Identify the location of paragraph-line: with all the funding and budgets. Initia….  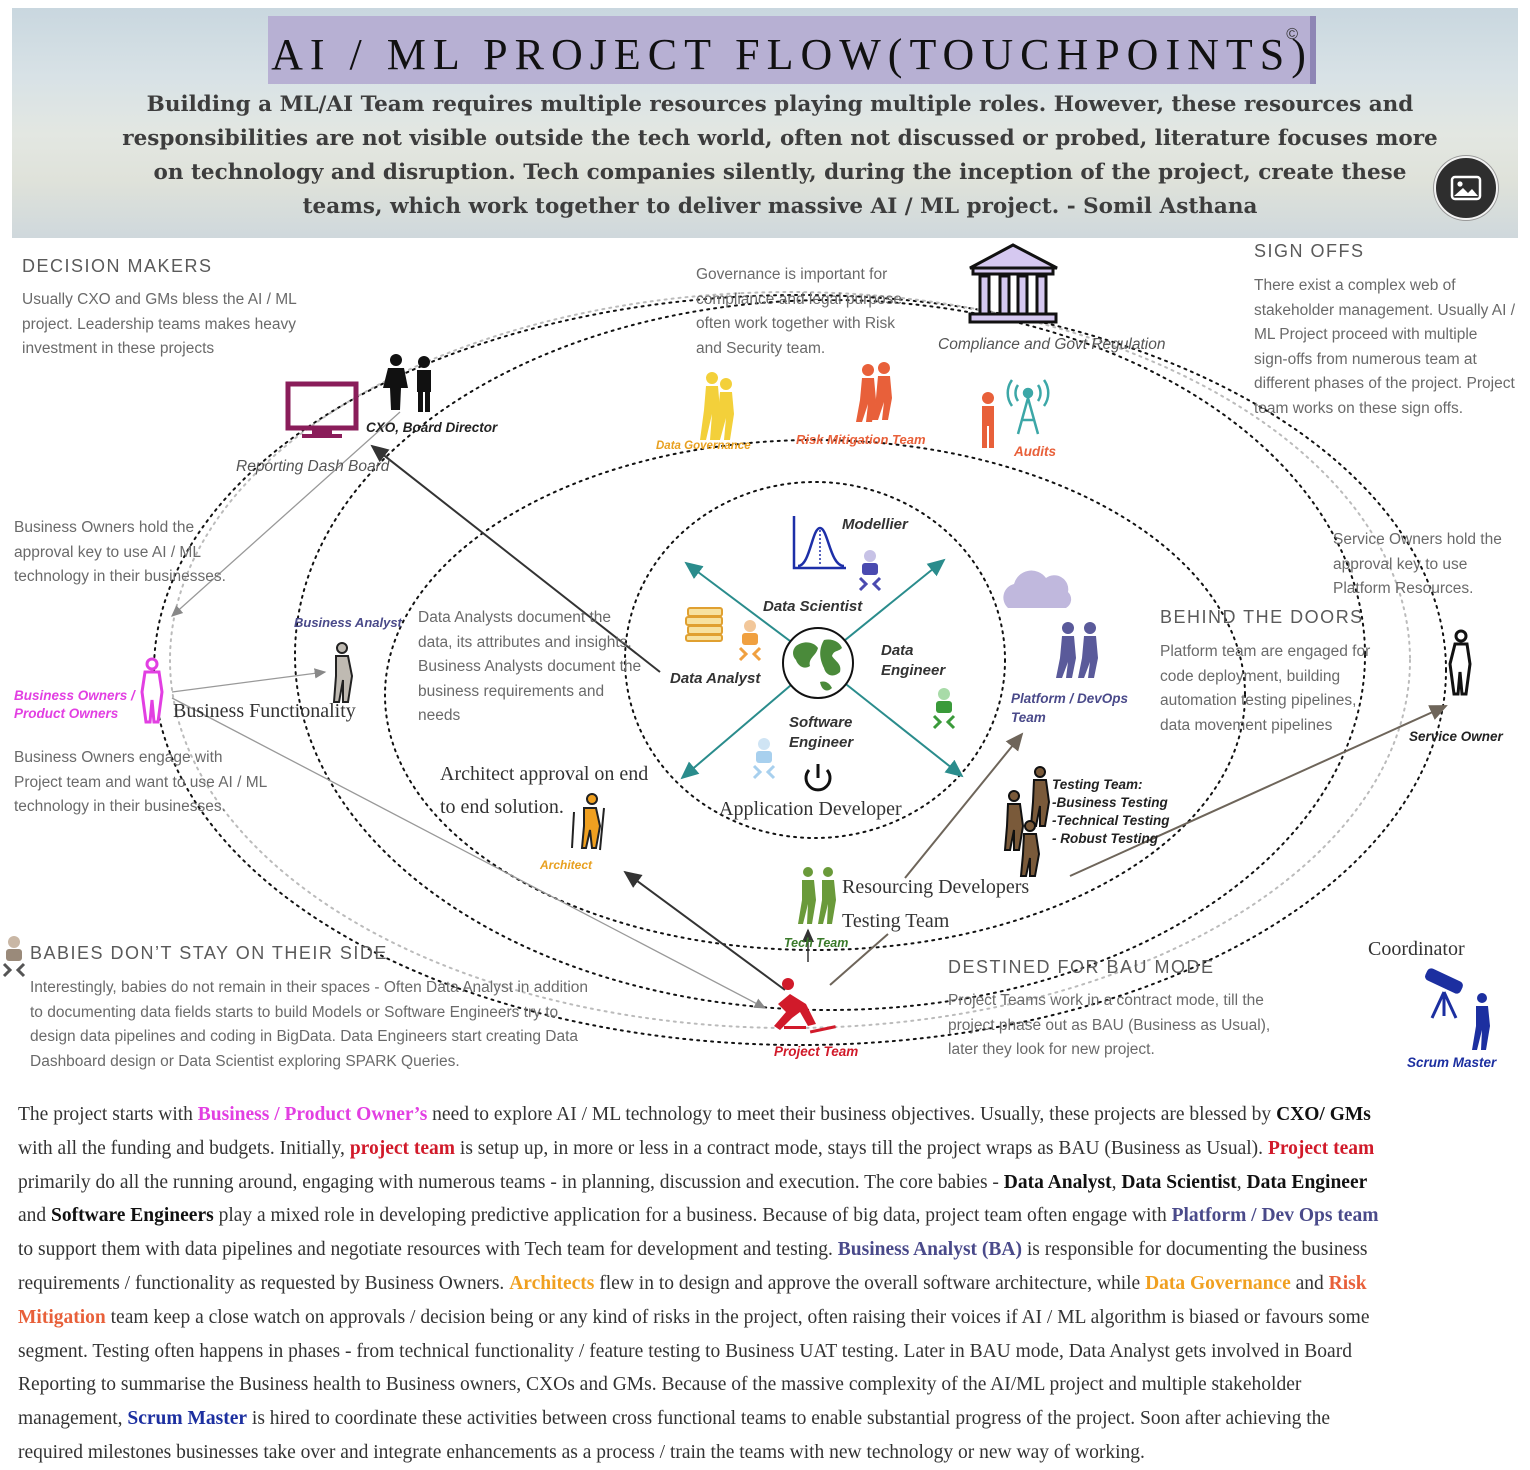
(768, 1149).